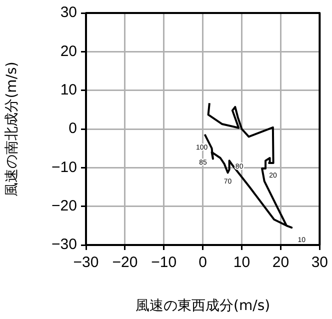 The height and width of the screenshot is (319, 332). I want to click on x-axis-title: 風速の東西成分(m/s), so click(203, 306).